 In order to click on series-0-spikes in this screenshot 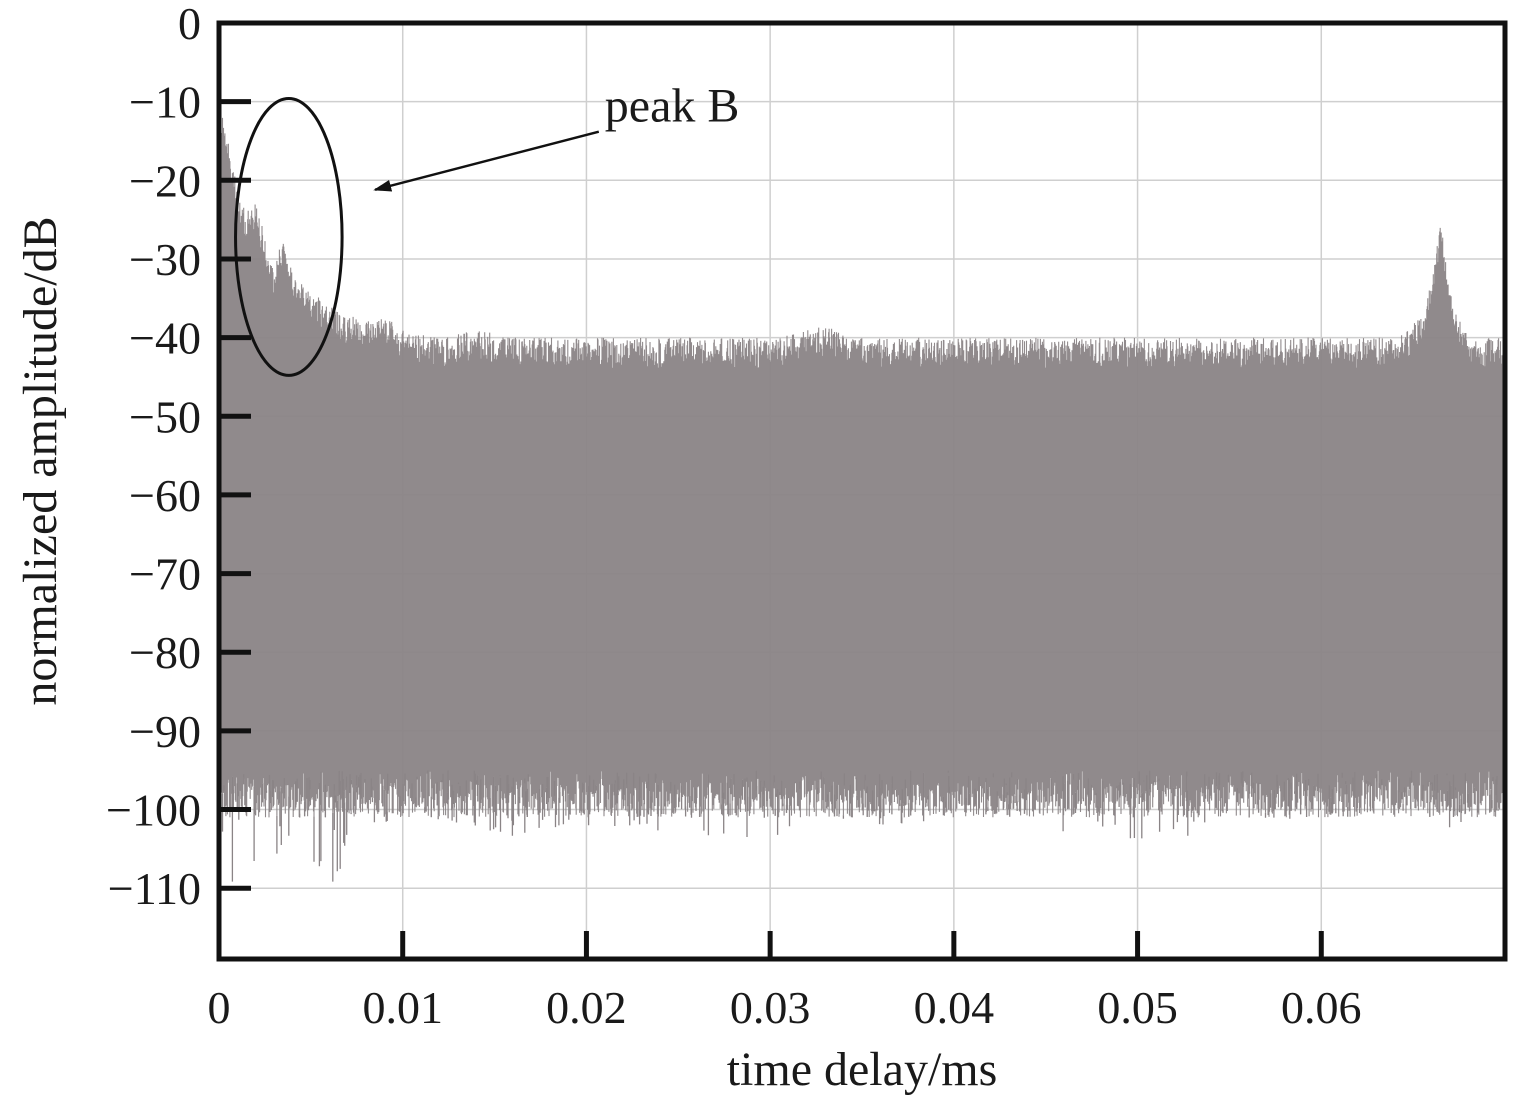, I will do `click(859, 826)`.